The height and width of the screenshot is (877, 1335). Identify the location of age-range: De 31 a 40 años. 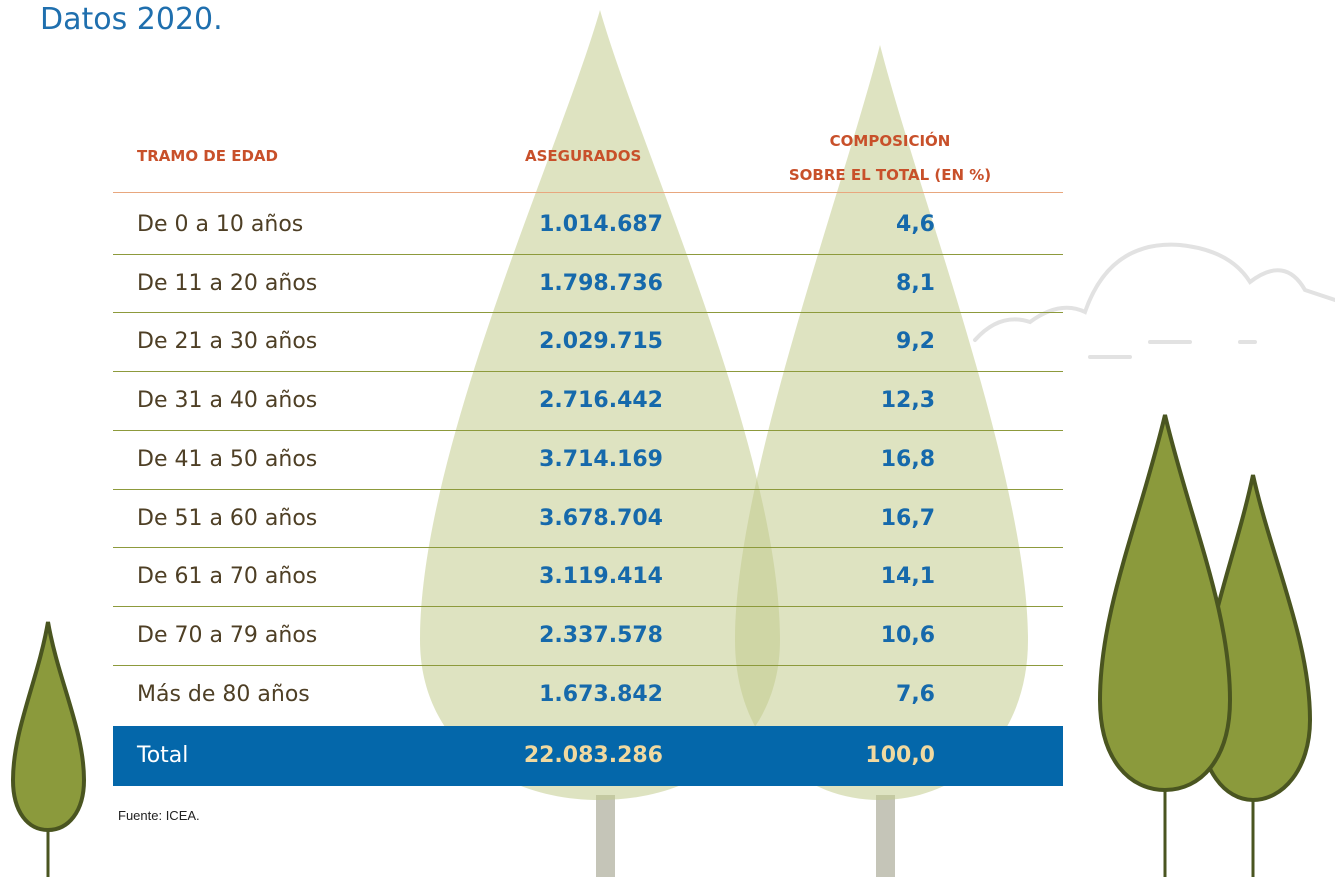
(227, 401).